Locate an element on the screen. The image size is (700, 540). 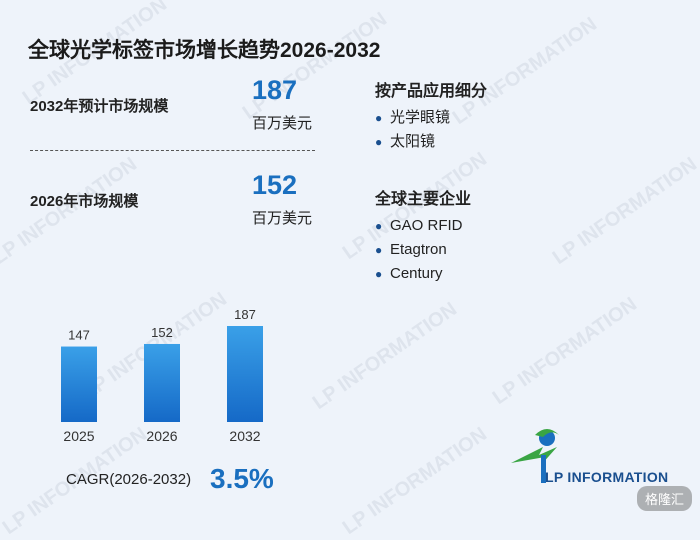
bar-2025 is located at coordinates (79, 384).